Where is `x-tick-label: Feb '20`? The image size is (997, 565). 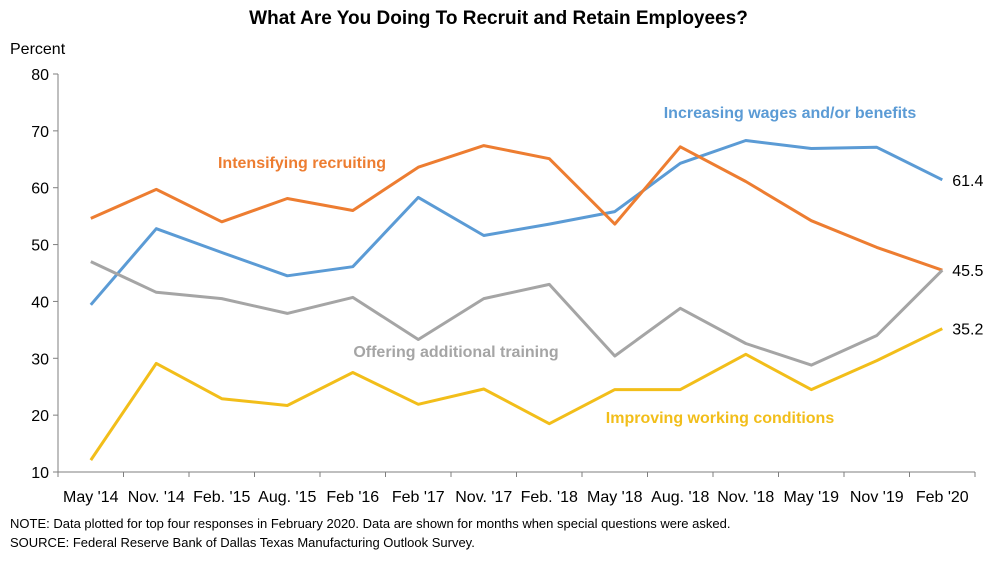
x-tick-label: Feb '20 is located at coordinates (942, 497).